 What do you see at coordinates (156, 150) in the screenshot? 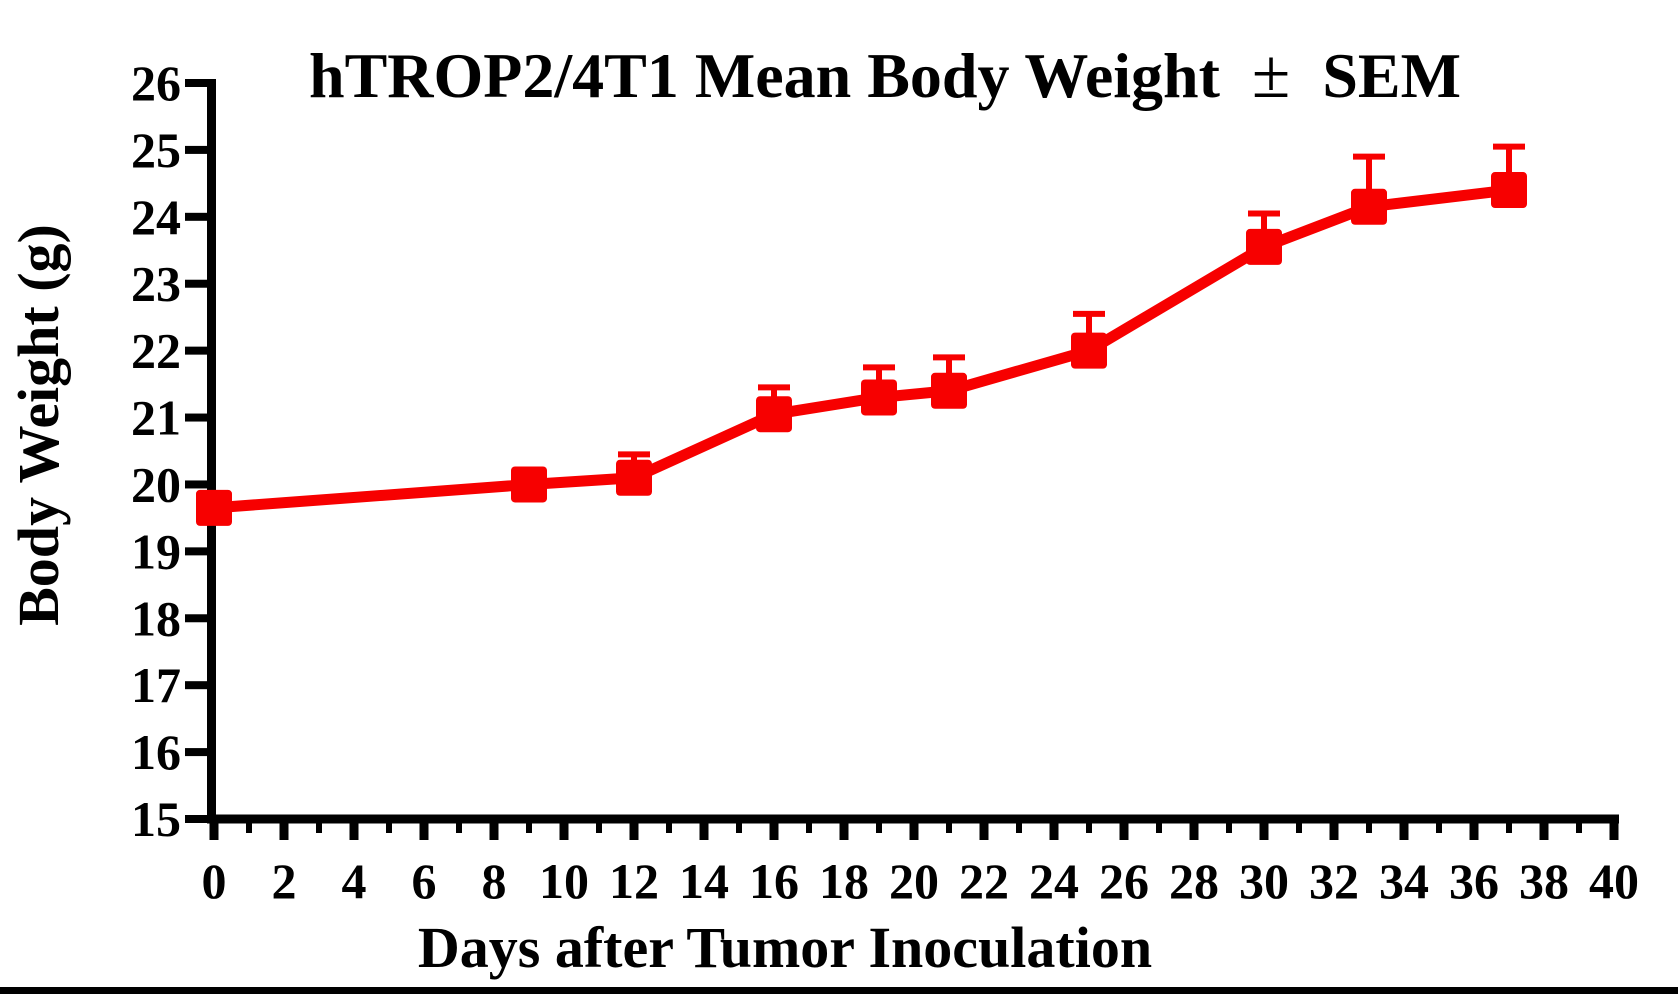
I see `y-tick-label: 25` at bounding box center [156, 150].